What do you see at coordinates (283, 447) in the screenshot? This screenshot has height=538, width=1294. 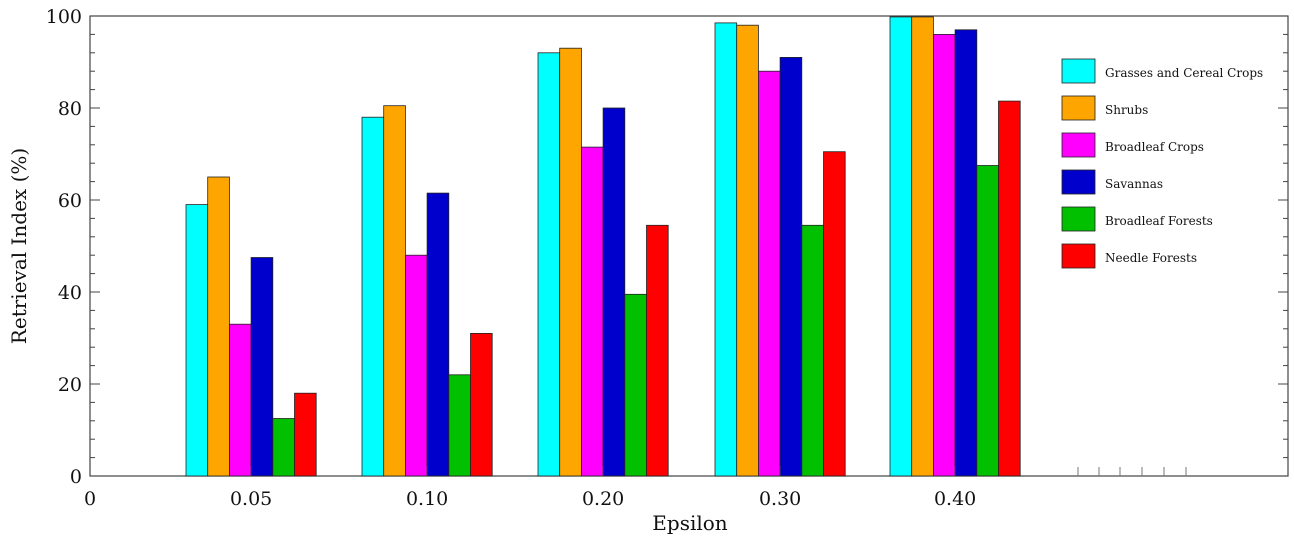 I see `bar-broadleaf-forests-0.05` at bounding box center [283, 447].